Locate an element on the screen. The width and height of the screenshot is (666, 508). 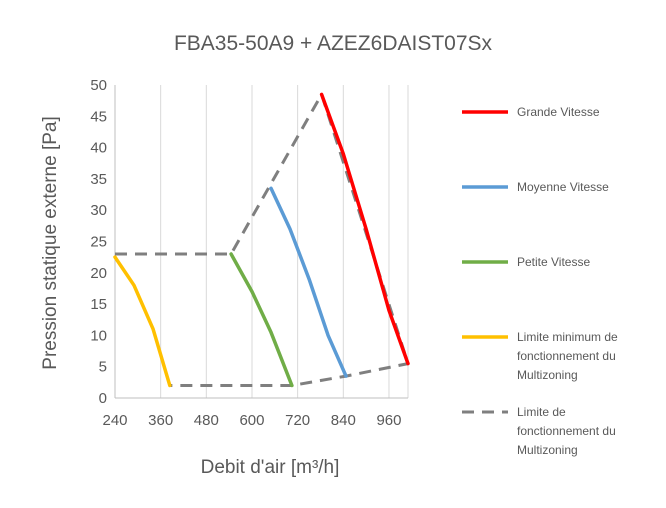
x-tick-label: 720 is located at coordinates (297, 420).